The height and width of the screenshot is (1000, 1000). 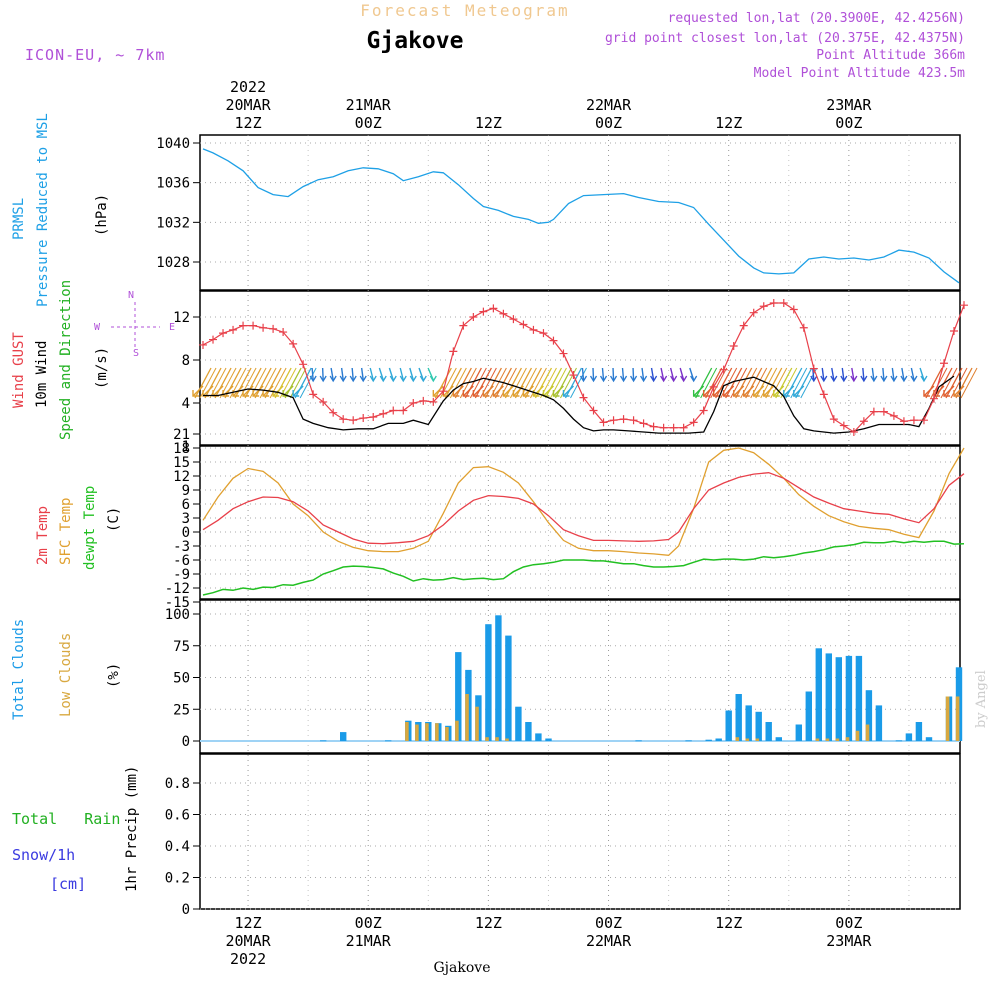 I want to click on precip-tick-label: 0.8, so click(x=177, y=784).